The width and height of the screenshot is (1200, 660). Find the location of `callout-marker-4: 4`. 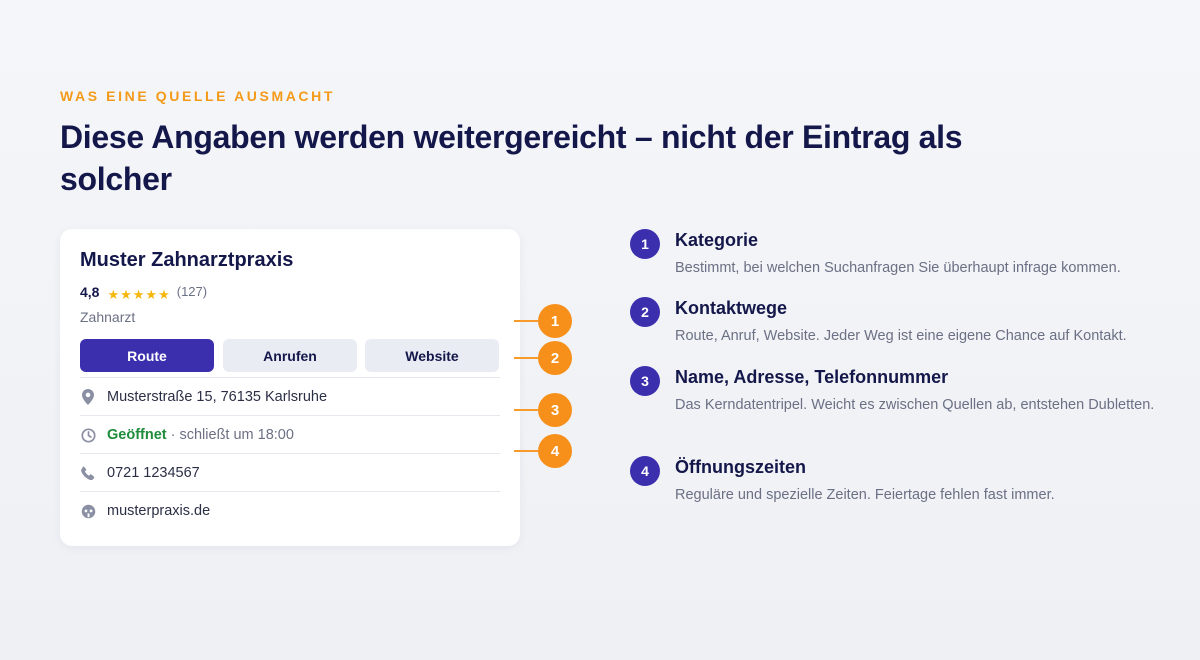

callout-marker-4: 4 is located at coordinates (555, 451).